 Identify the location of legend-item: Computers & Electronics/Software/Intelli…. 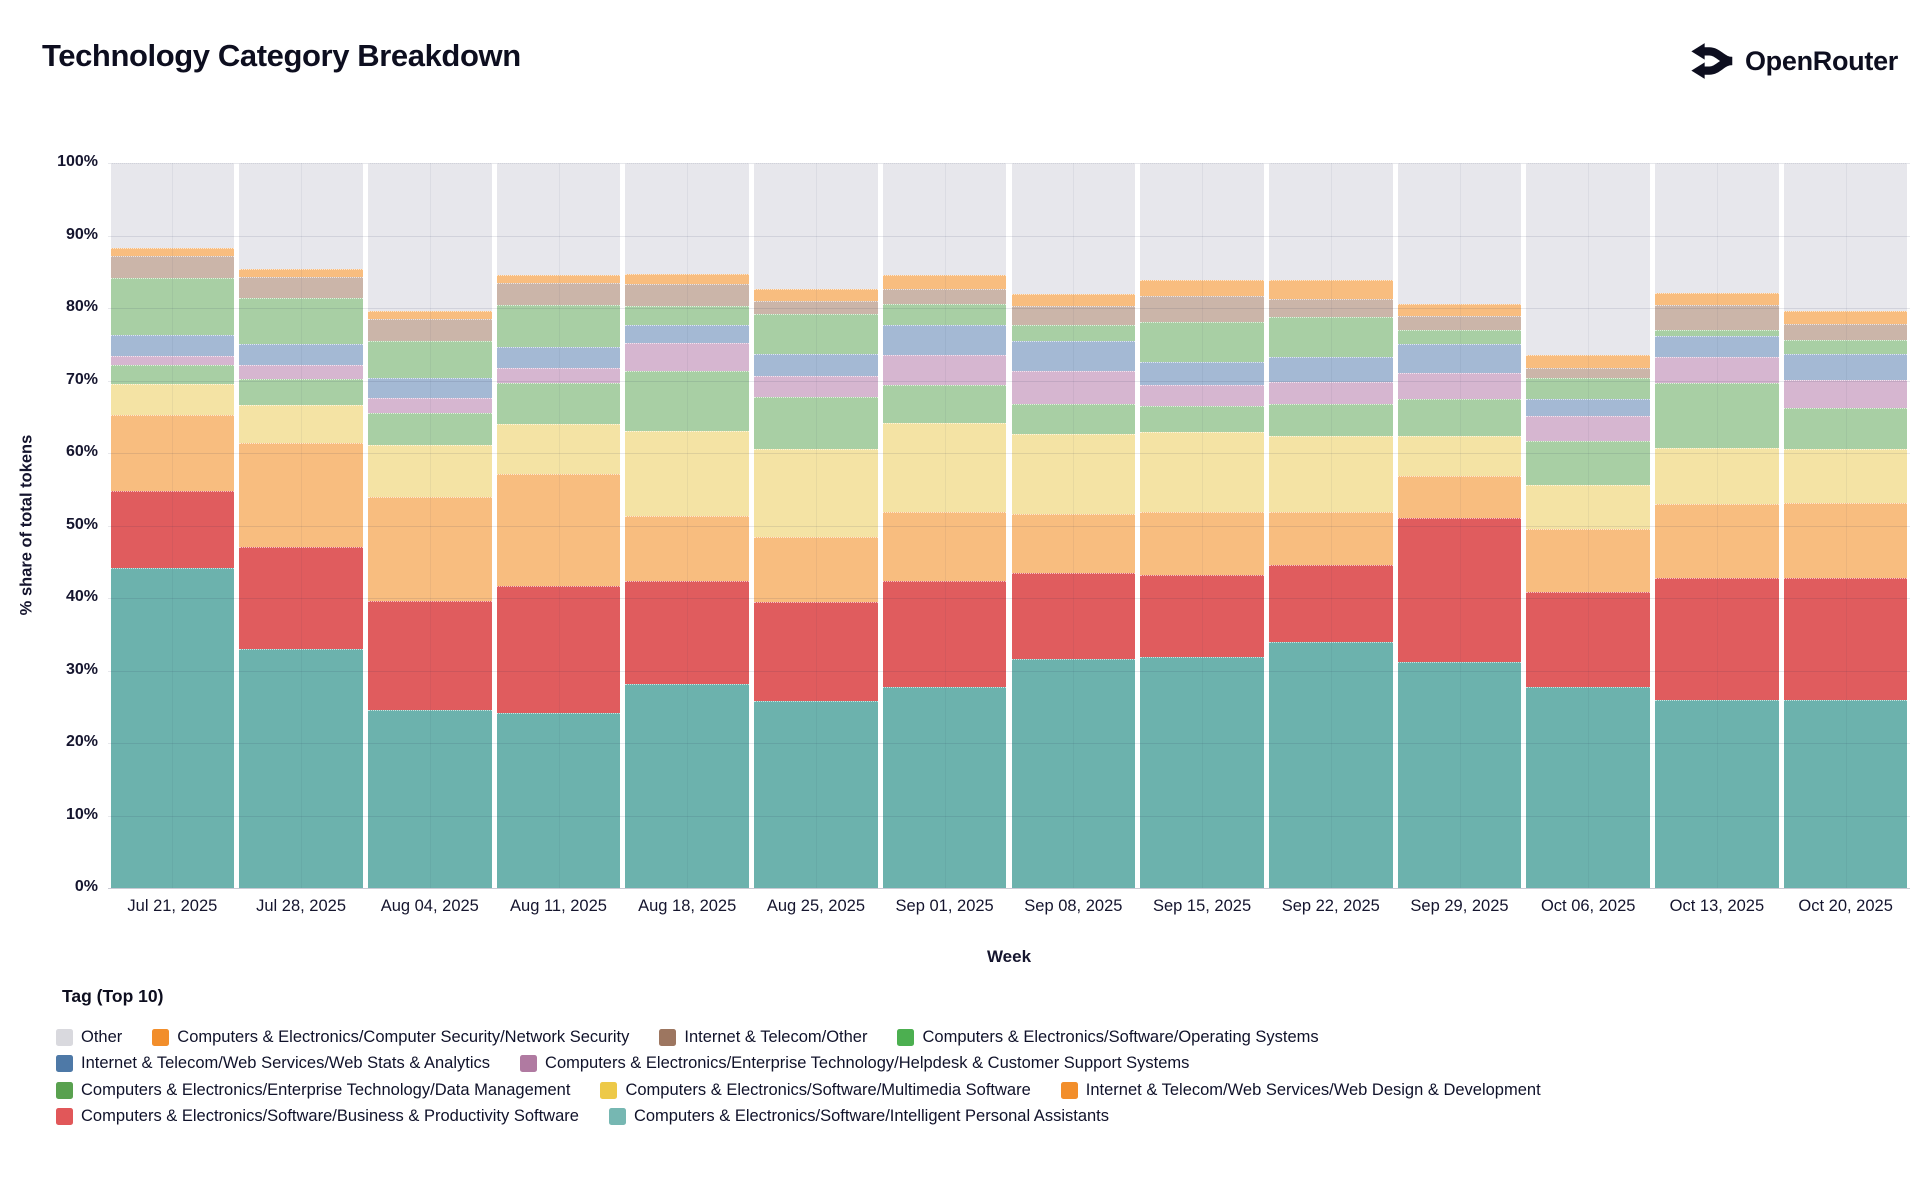
(858, 1116).